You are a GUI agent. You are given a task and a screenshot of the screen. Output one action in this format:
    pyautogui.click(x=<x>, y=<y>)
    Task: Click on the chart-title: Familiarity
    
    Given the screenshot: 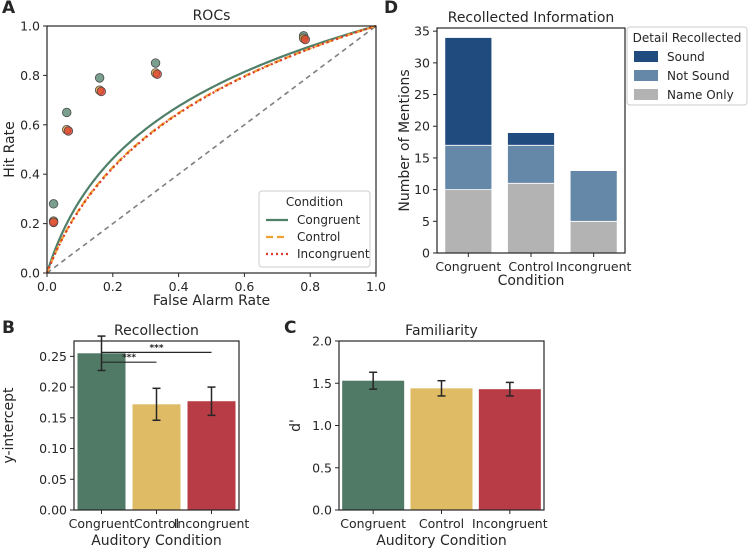 What is the action you would take?
    pyautogui.click(x=441, y=331)
    